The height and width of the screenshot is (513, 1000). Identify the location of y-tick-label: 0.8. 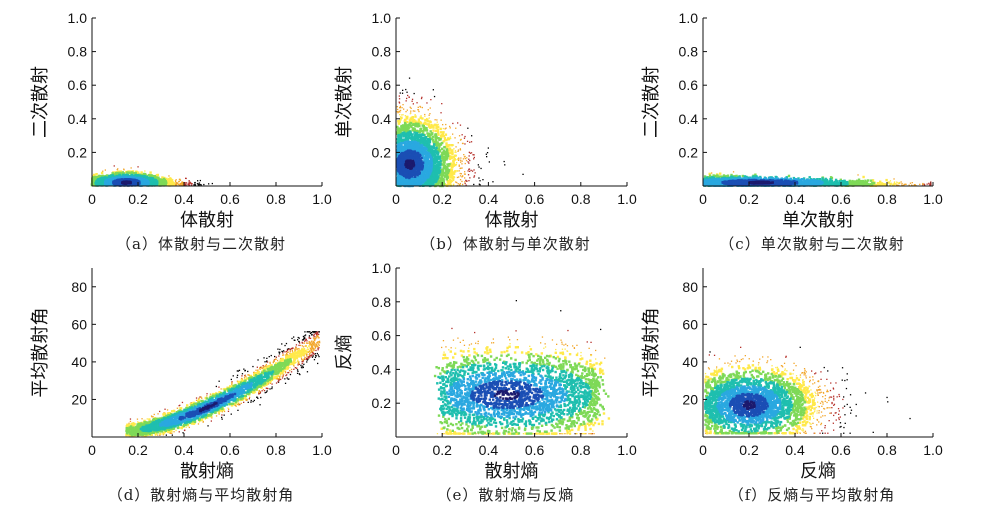
(78, 52).